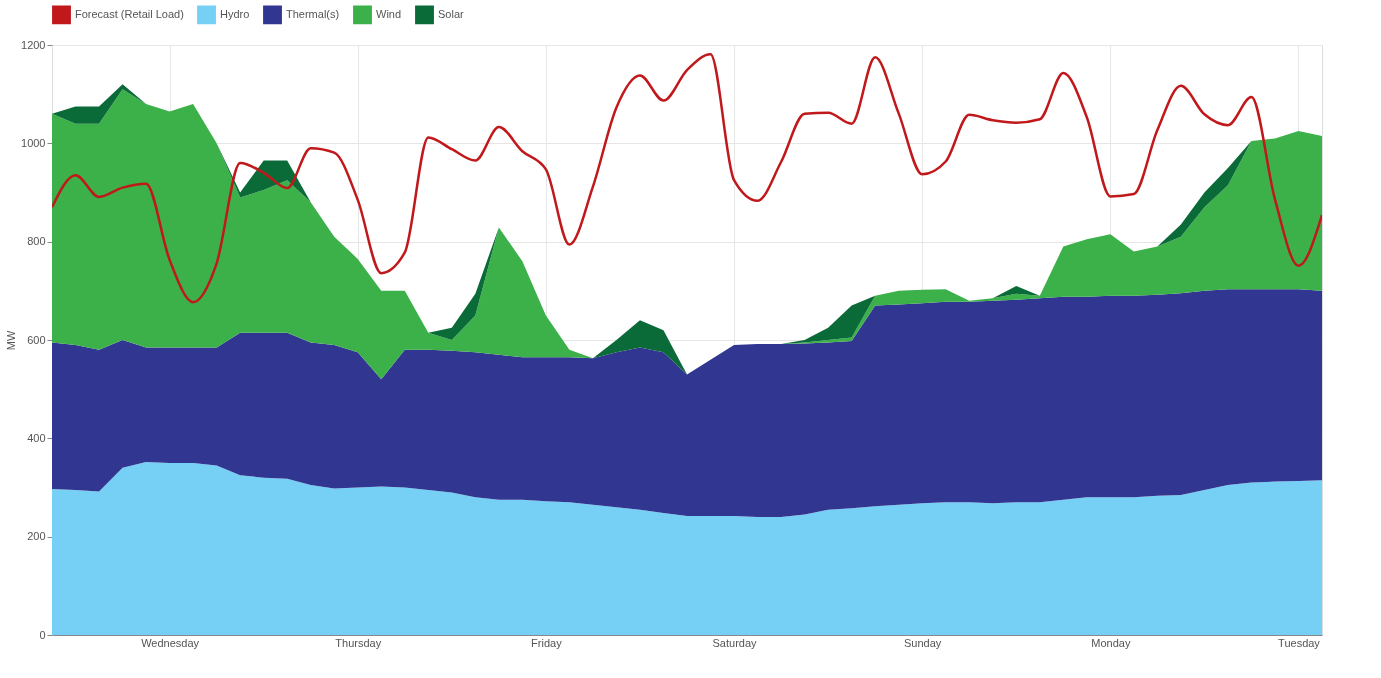 This screenshot has width=1381, height=678. I want to click on x-tick-label: Monday, so click(1111, 642).